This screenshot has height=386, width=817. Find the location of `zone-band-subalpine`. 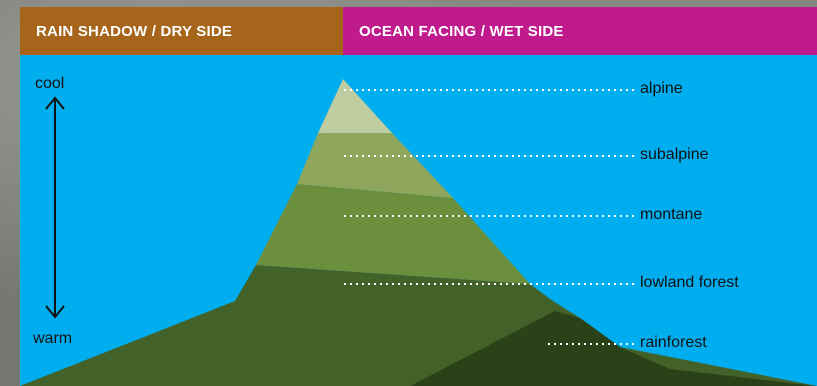

zone-band-subalpine is located at coordinates (375, 165).